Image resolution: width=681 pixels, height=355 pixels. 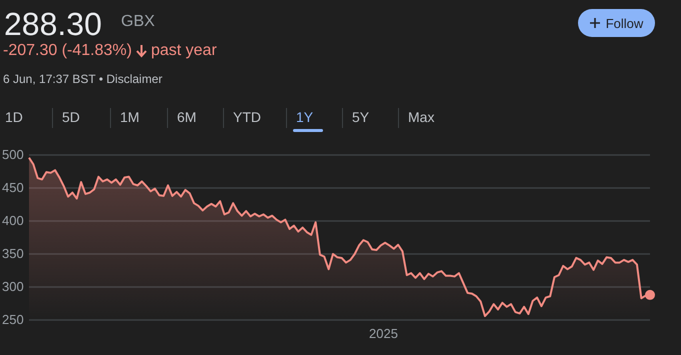 I want to click on y-tick-label: 250, so click(x=13, y=319).